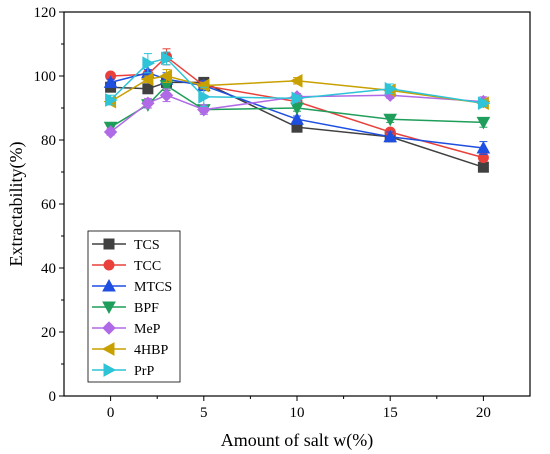 The image size is (550, 454). Describe the element at coordinates (45, 77) in the screenshot. I see `y-tick-label: 100` at that location.